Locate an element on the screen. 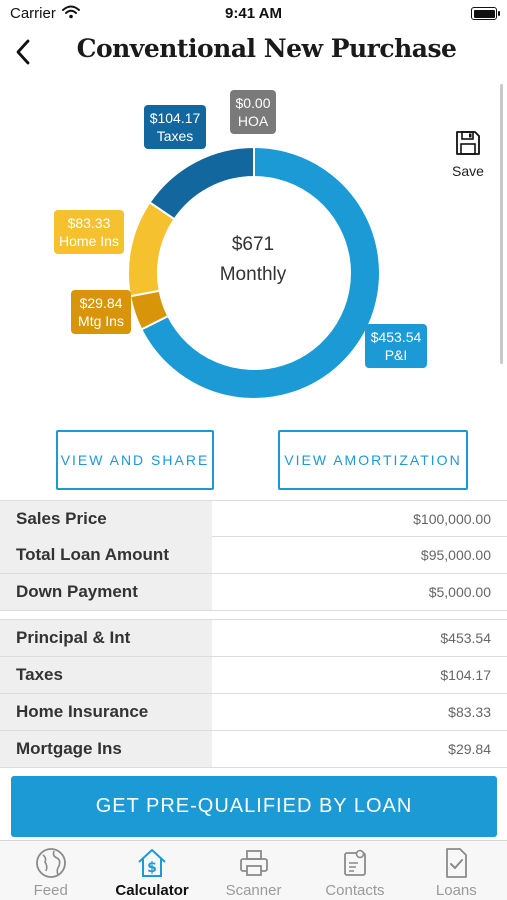  save-label: Save is located at coordinates (468, 171).